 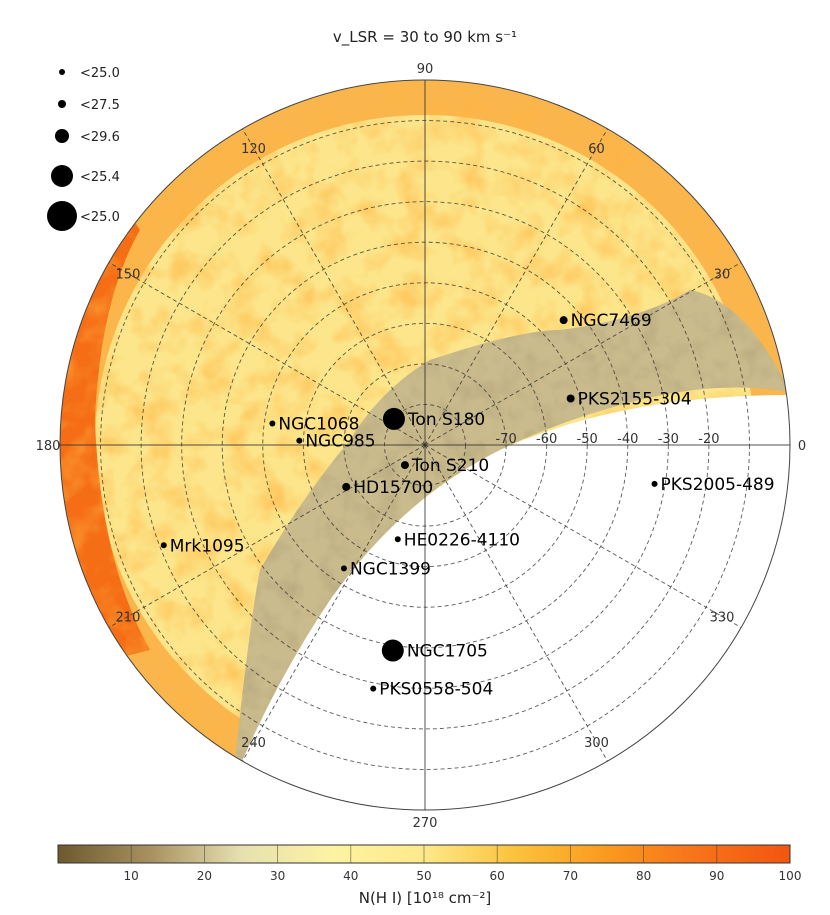 I want to click on legend-label: <29.6, so click(x=100, y=137).